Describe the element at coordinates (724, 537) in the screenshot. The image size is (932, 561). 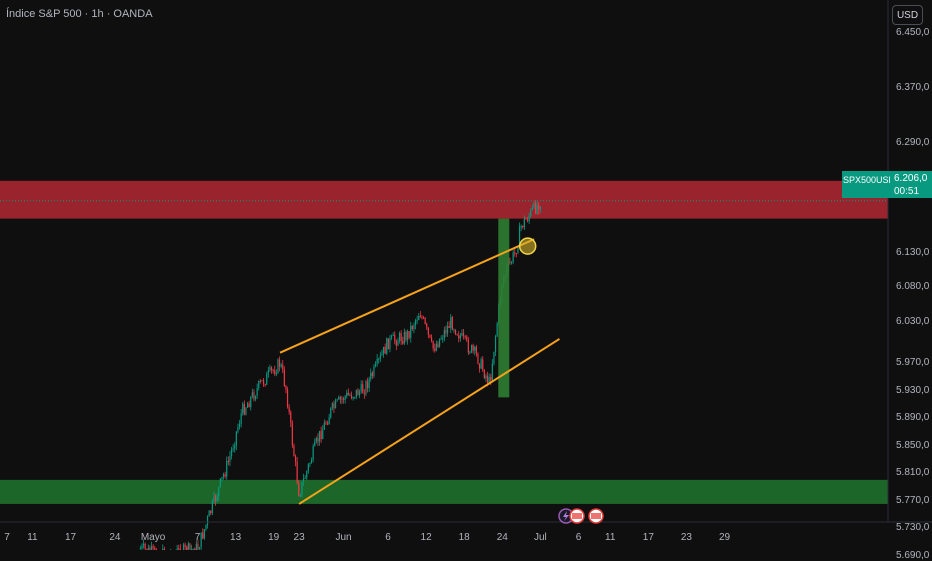
I see `x-tick-label: 29` at that location.